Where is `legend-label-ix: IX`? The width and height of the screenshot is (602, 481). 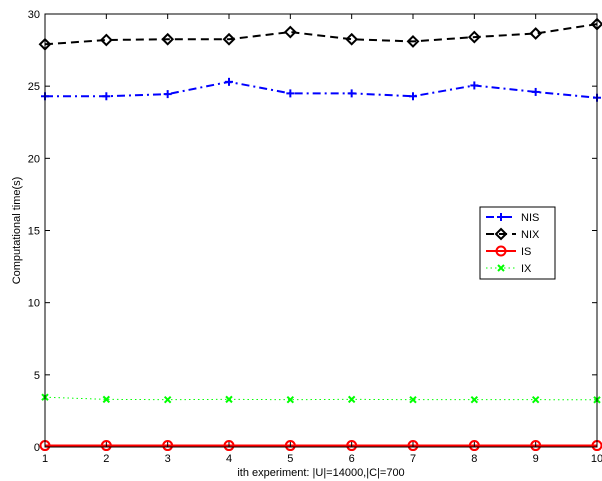
legend-label-ix: IX is located at coordinates (526, 269).